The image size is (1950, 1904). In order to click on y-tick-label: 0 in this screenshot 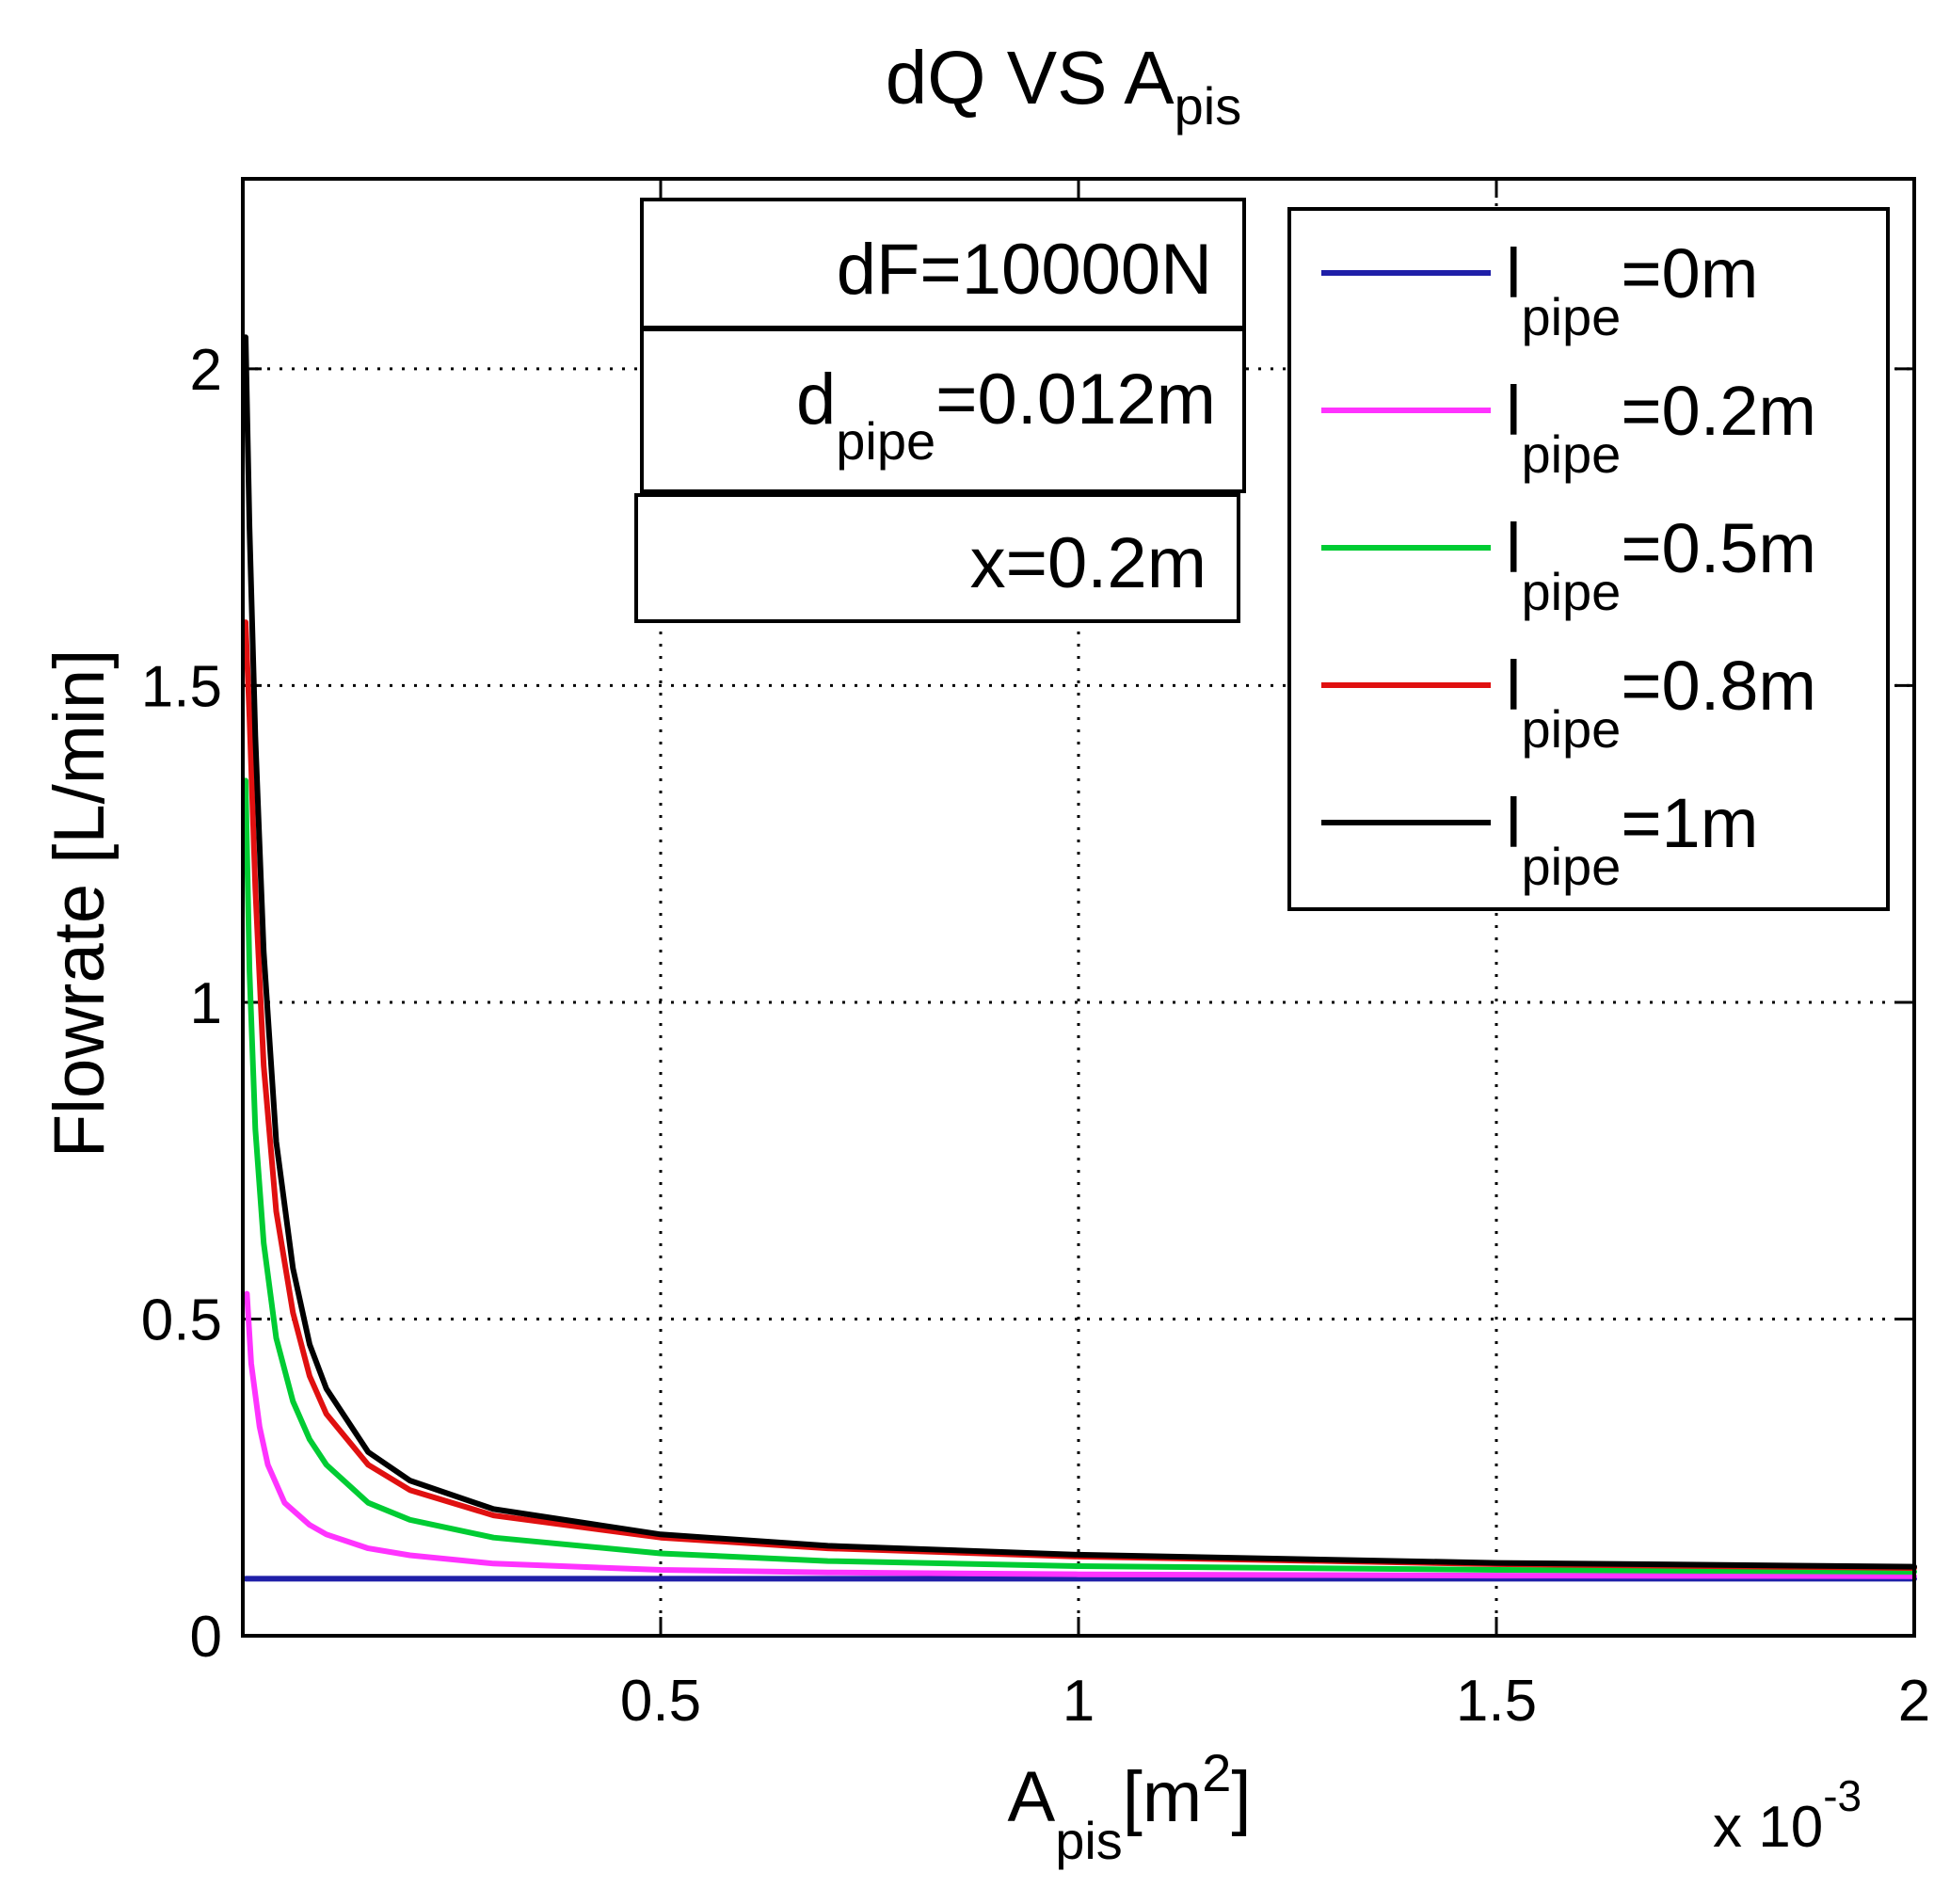, I will do `click(206, 1637)`.